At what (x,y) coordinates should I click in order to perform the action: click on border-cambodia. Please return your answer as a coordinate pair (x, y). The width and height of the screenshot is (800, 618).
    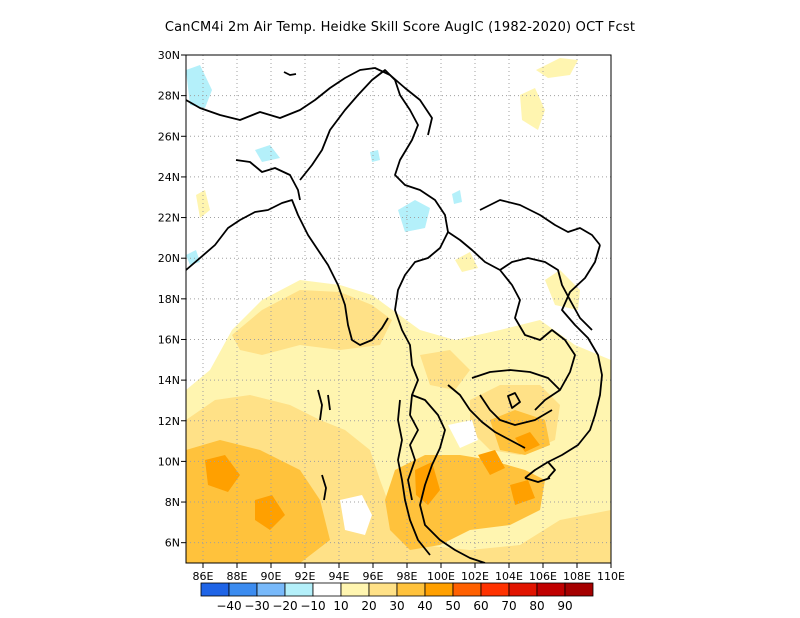
    Looking at the image, I should click on (516, 397).